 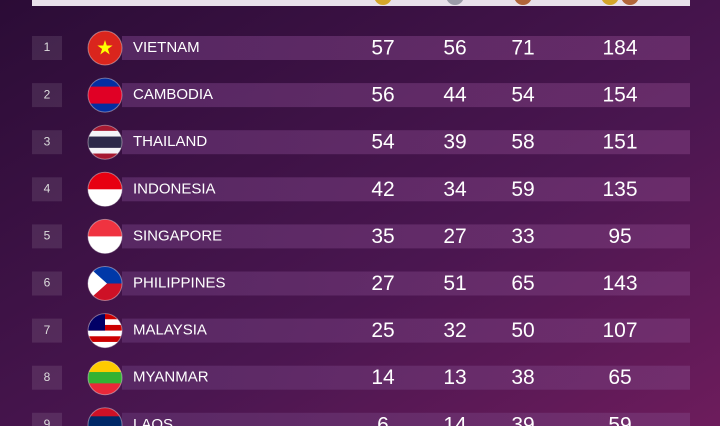 I want to click on country-name: THAILAND, so click(x=170, y=141).